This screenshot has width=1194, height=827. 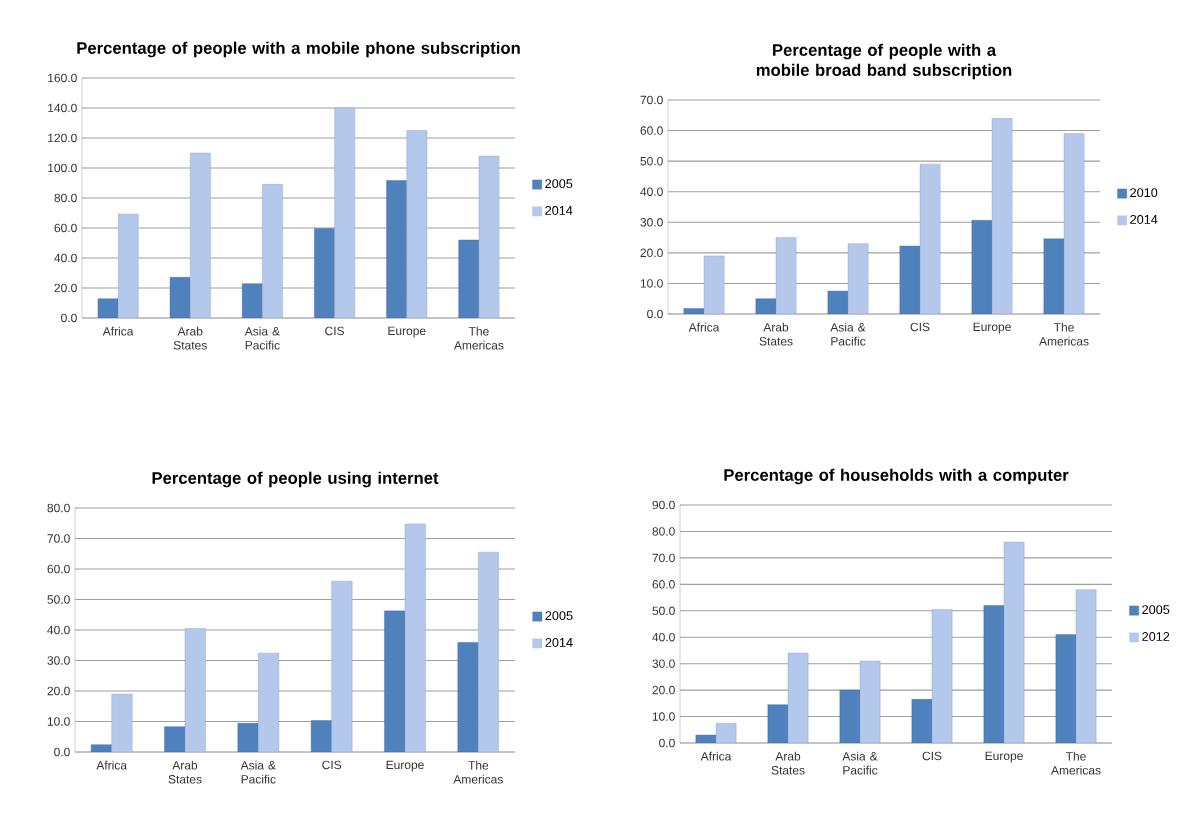 What do you see at coordinates (62, 168) in the screenshot?
I see `y-tick-label: 100.0` at bounding box center [62, 168].